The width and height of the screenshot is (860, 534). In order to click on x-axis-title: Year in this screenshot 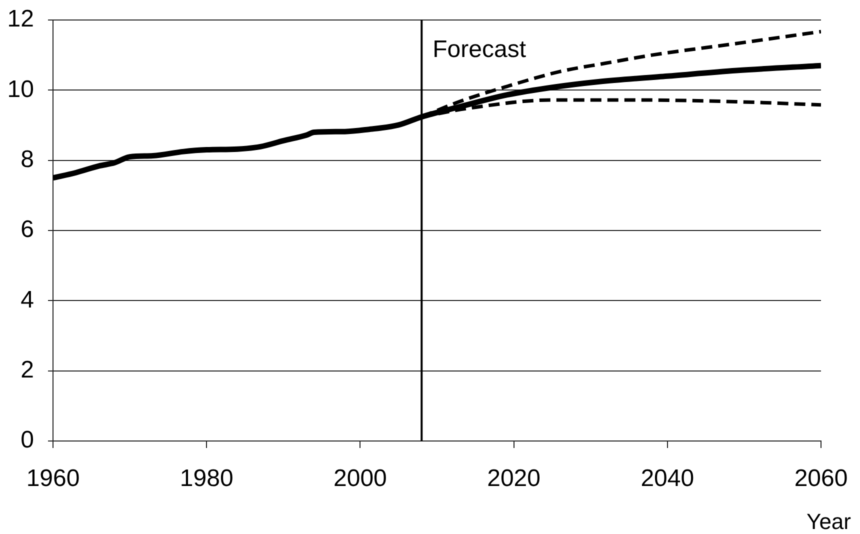, I will do `click(828, 521)`.